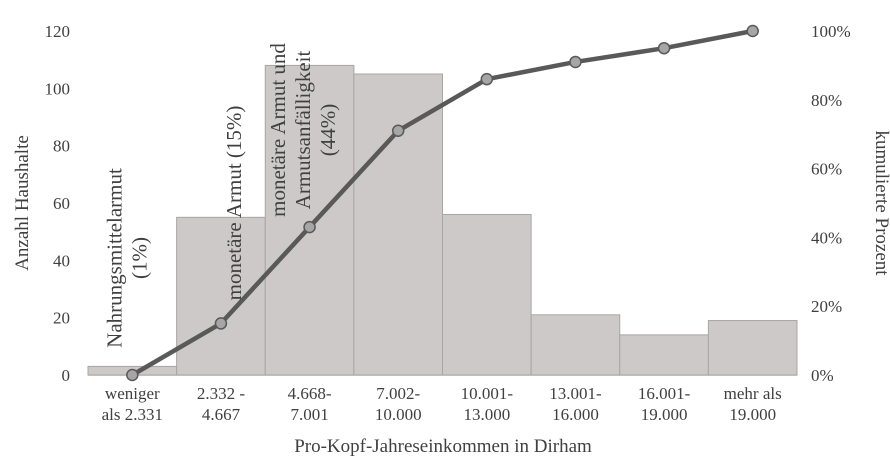  Describe the element at coordinates (575, 414) in the screenshot. I see `x-tick-label: 16.000` at that location.